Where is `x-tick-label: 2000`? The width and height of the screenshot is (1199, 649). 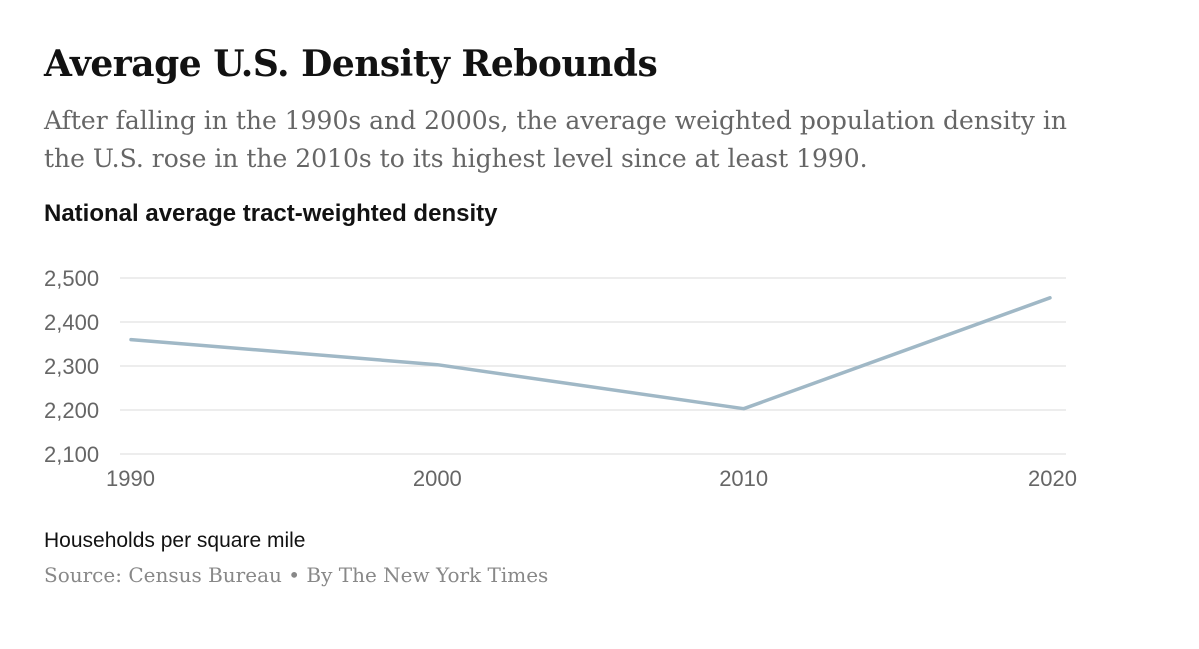 x-tick-label: 2000 is located at coordinates (437, 478).